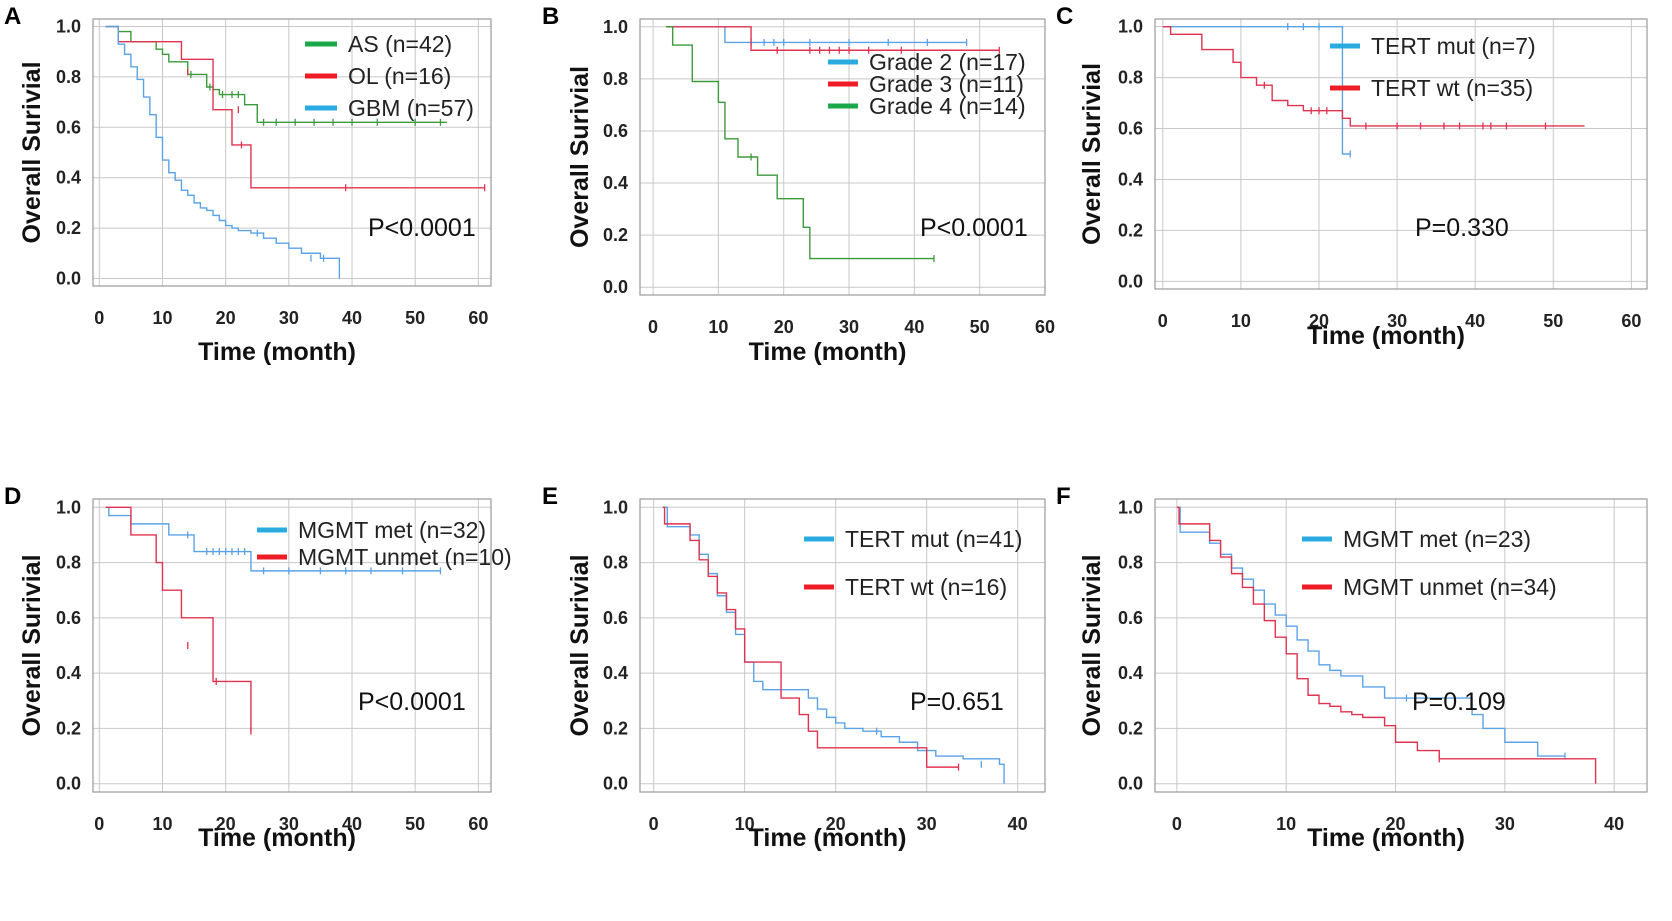 Image resolution: width=1672 pixels, height=921 pixels. What do you see at coordinates (946, 84) in the screenshot?
I see `legend-label: Grade 3 (n=11)` at bounding box center [946, 84].